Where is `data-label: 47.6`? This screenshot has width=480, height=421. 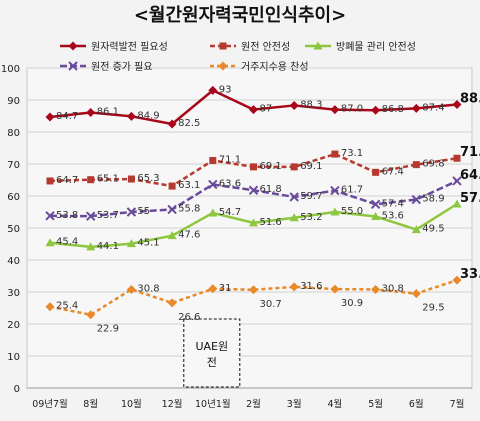
data-label: 47.6 is located at coordinates (189, 235).